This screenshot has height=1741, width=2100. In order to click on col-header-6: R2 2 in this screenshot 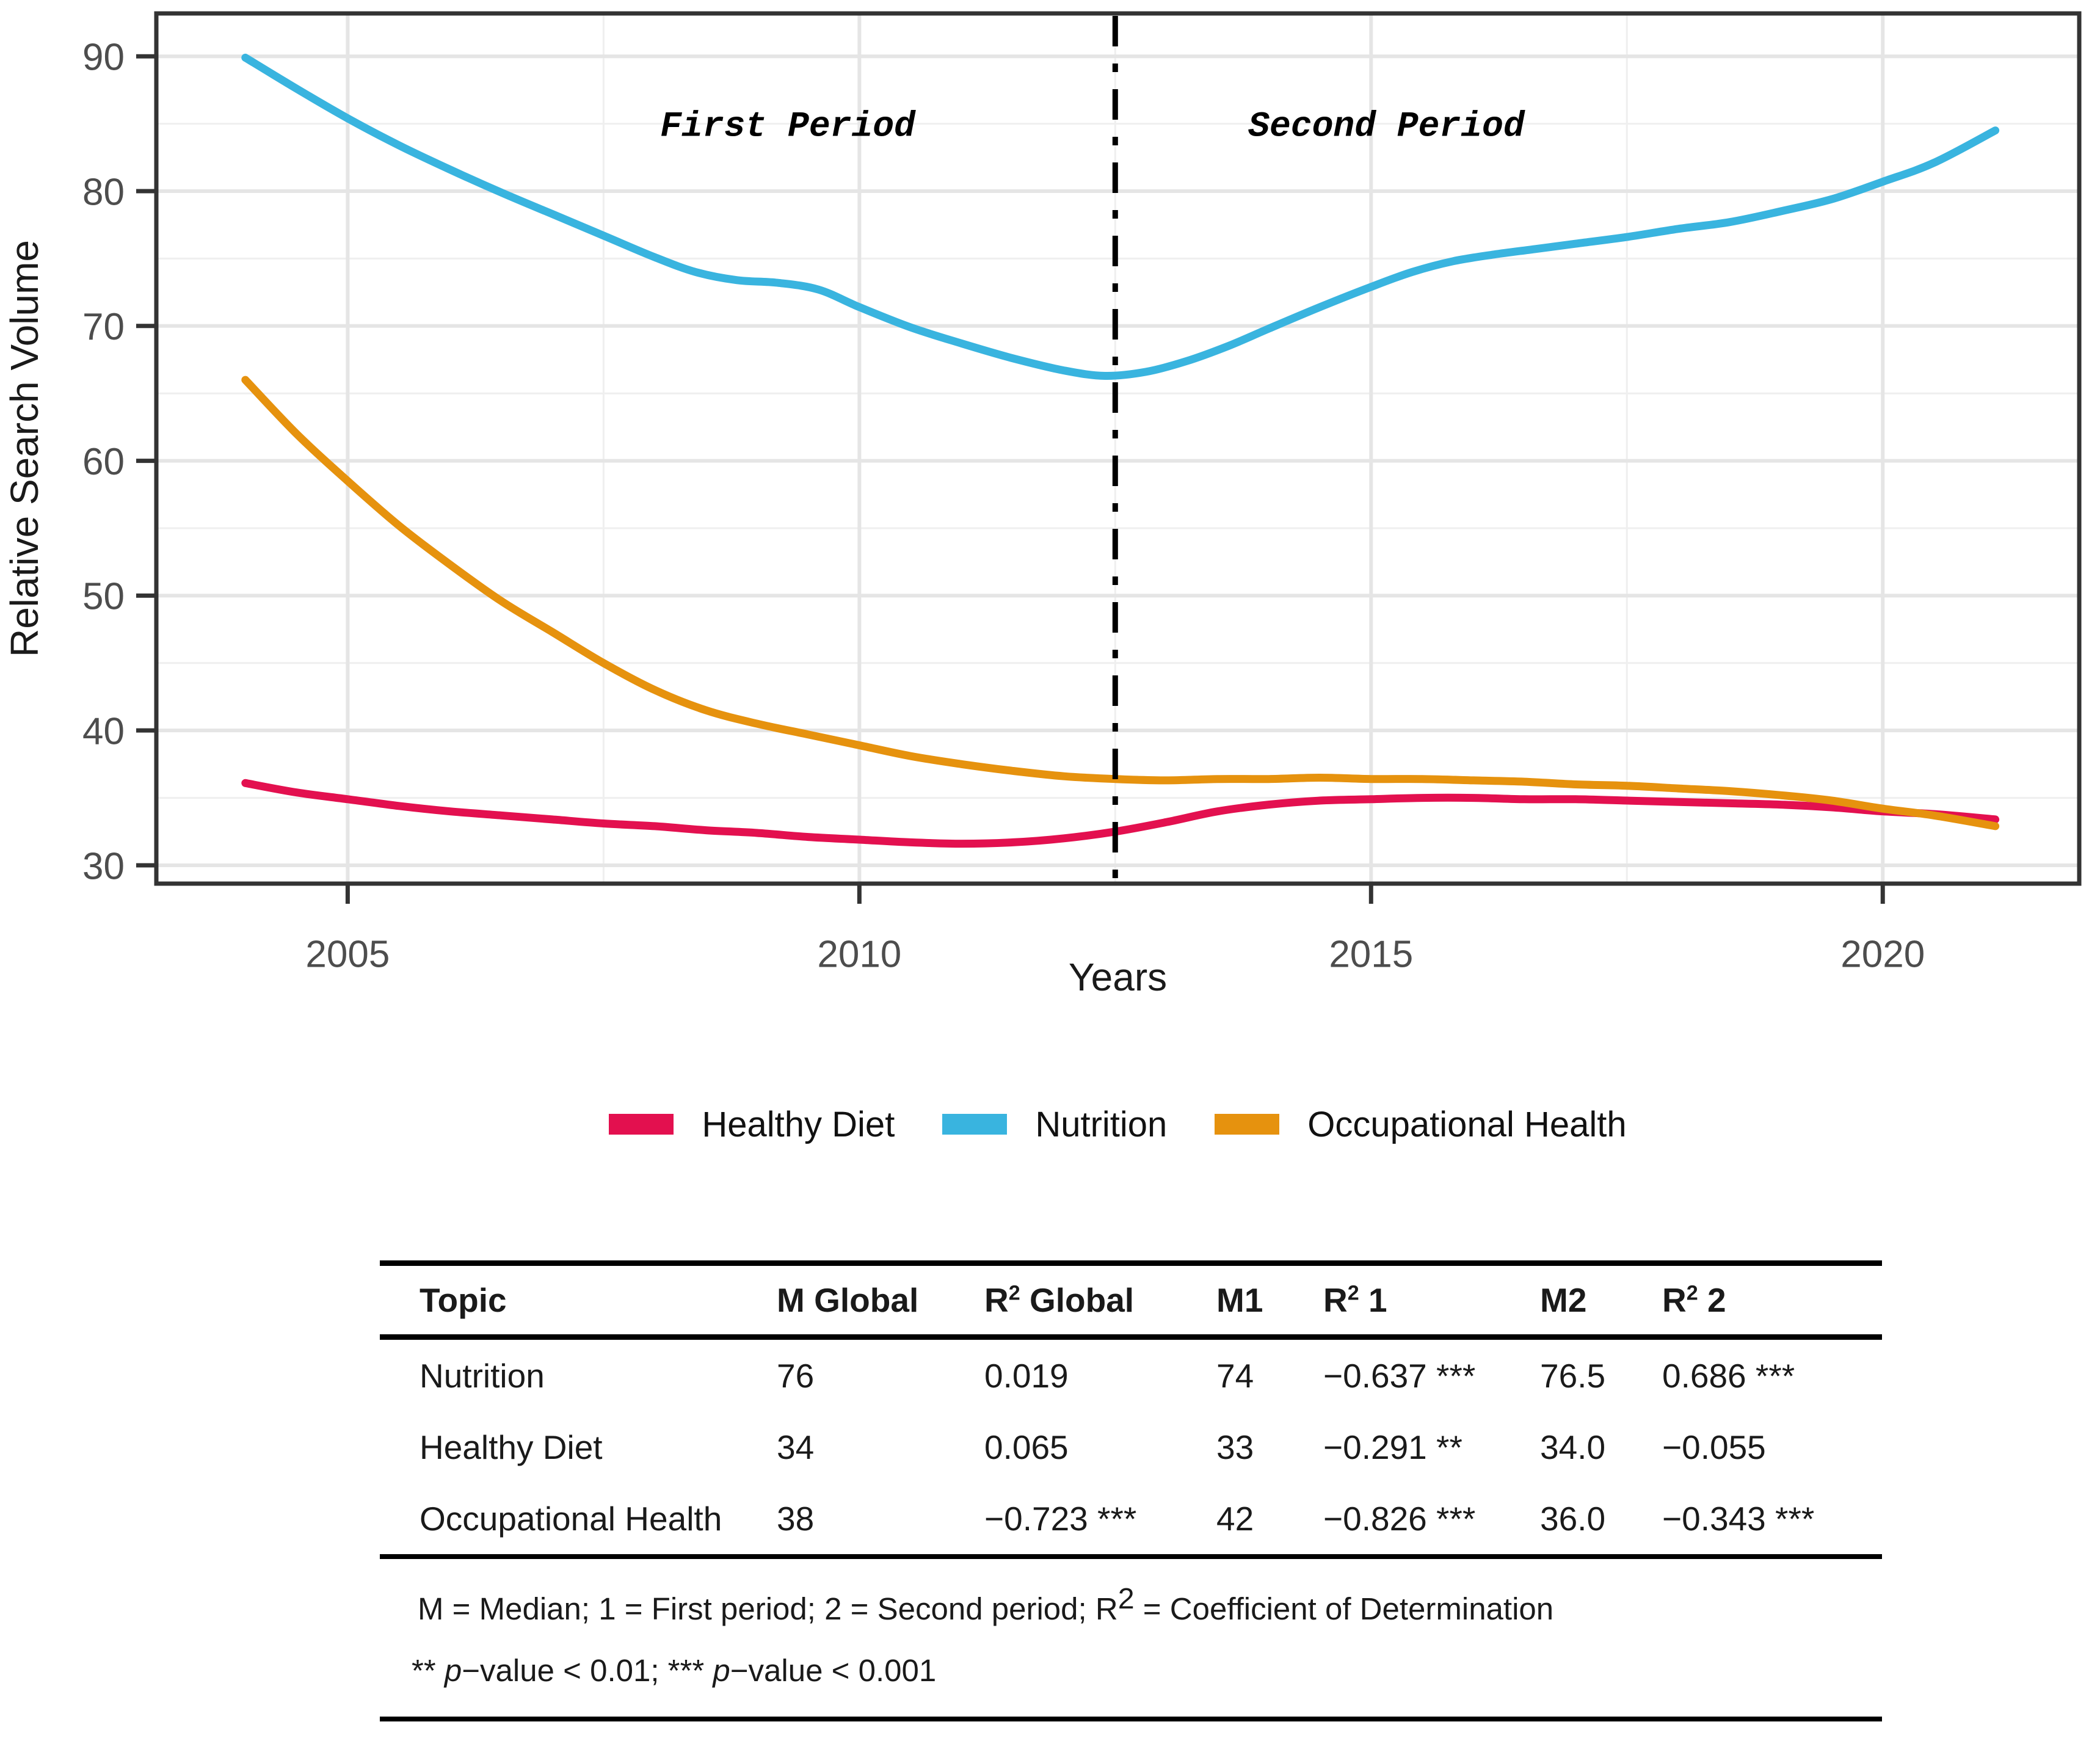, I will do `click(1694, 1300)`.